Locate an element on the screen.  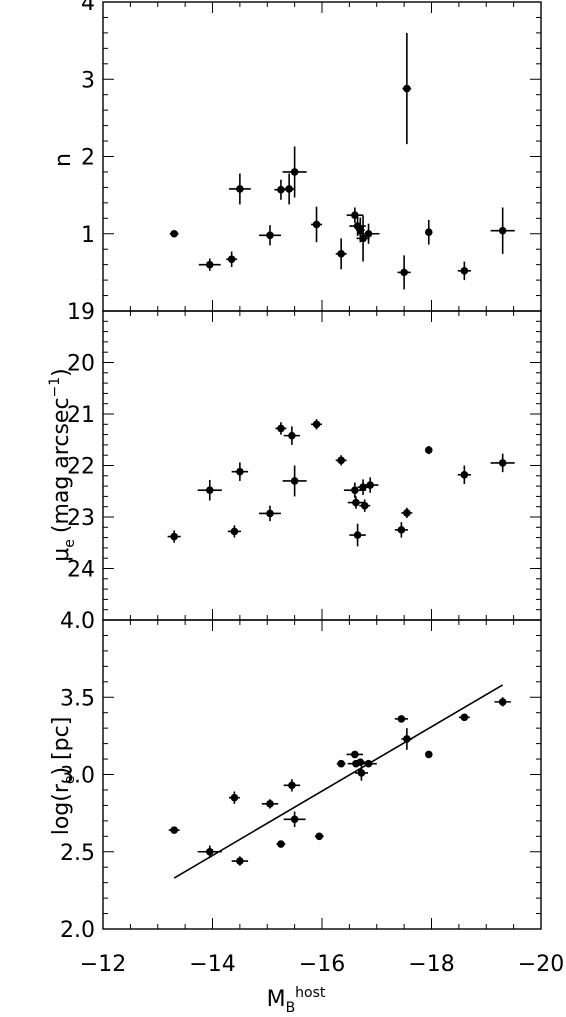
x-axis-title-sub: B is located at coordinates (291, 1008).